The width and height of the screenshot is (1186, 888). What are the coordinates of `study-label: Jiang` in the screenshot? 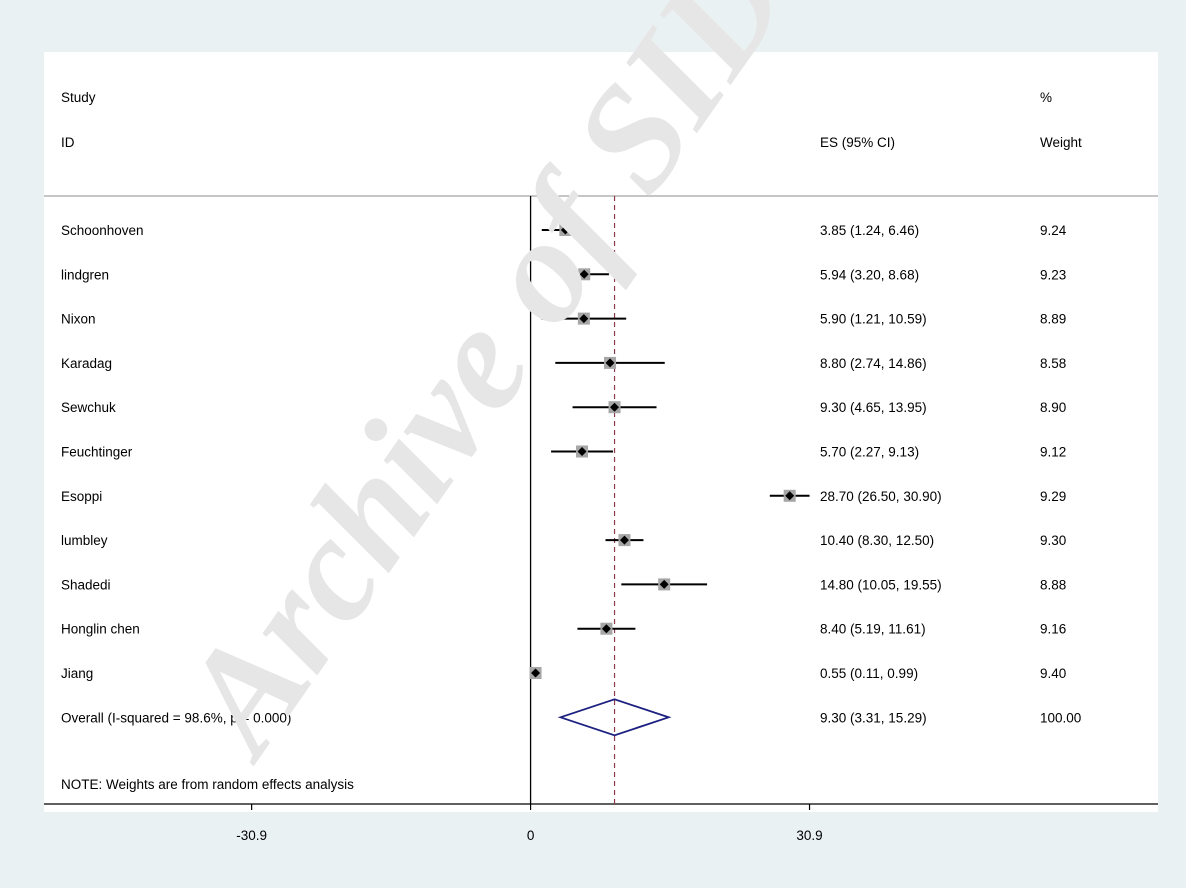 It's located at (77, 673).